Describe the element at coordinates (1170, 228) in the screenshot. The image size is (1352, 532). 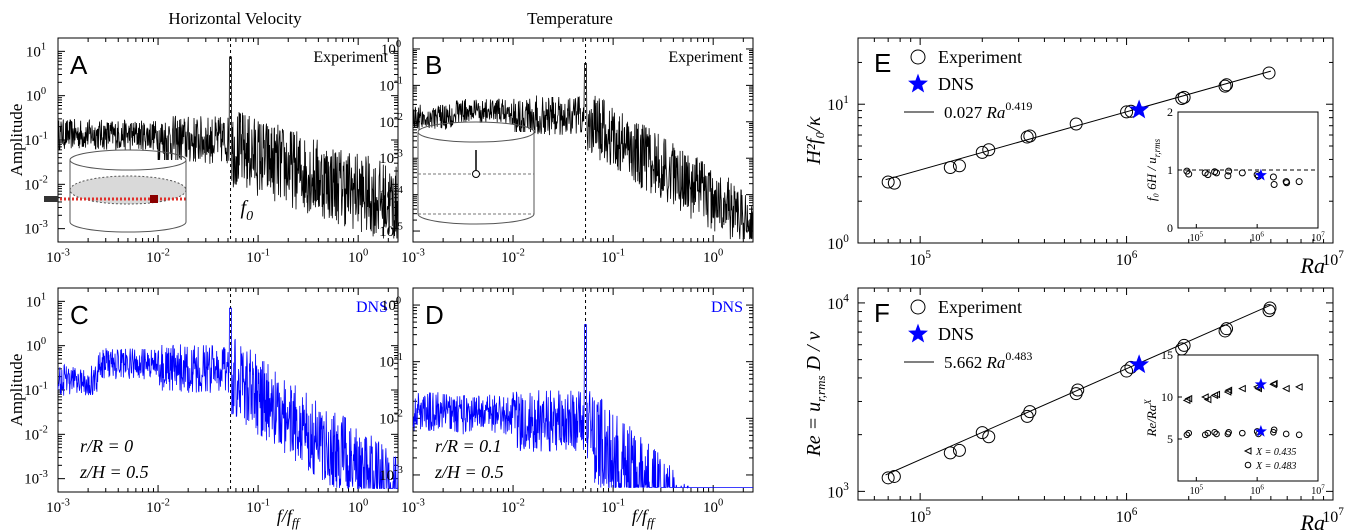
I see `inset-y-tick-label: 0` at that location.